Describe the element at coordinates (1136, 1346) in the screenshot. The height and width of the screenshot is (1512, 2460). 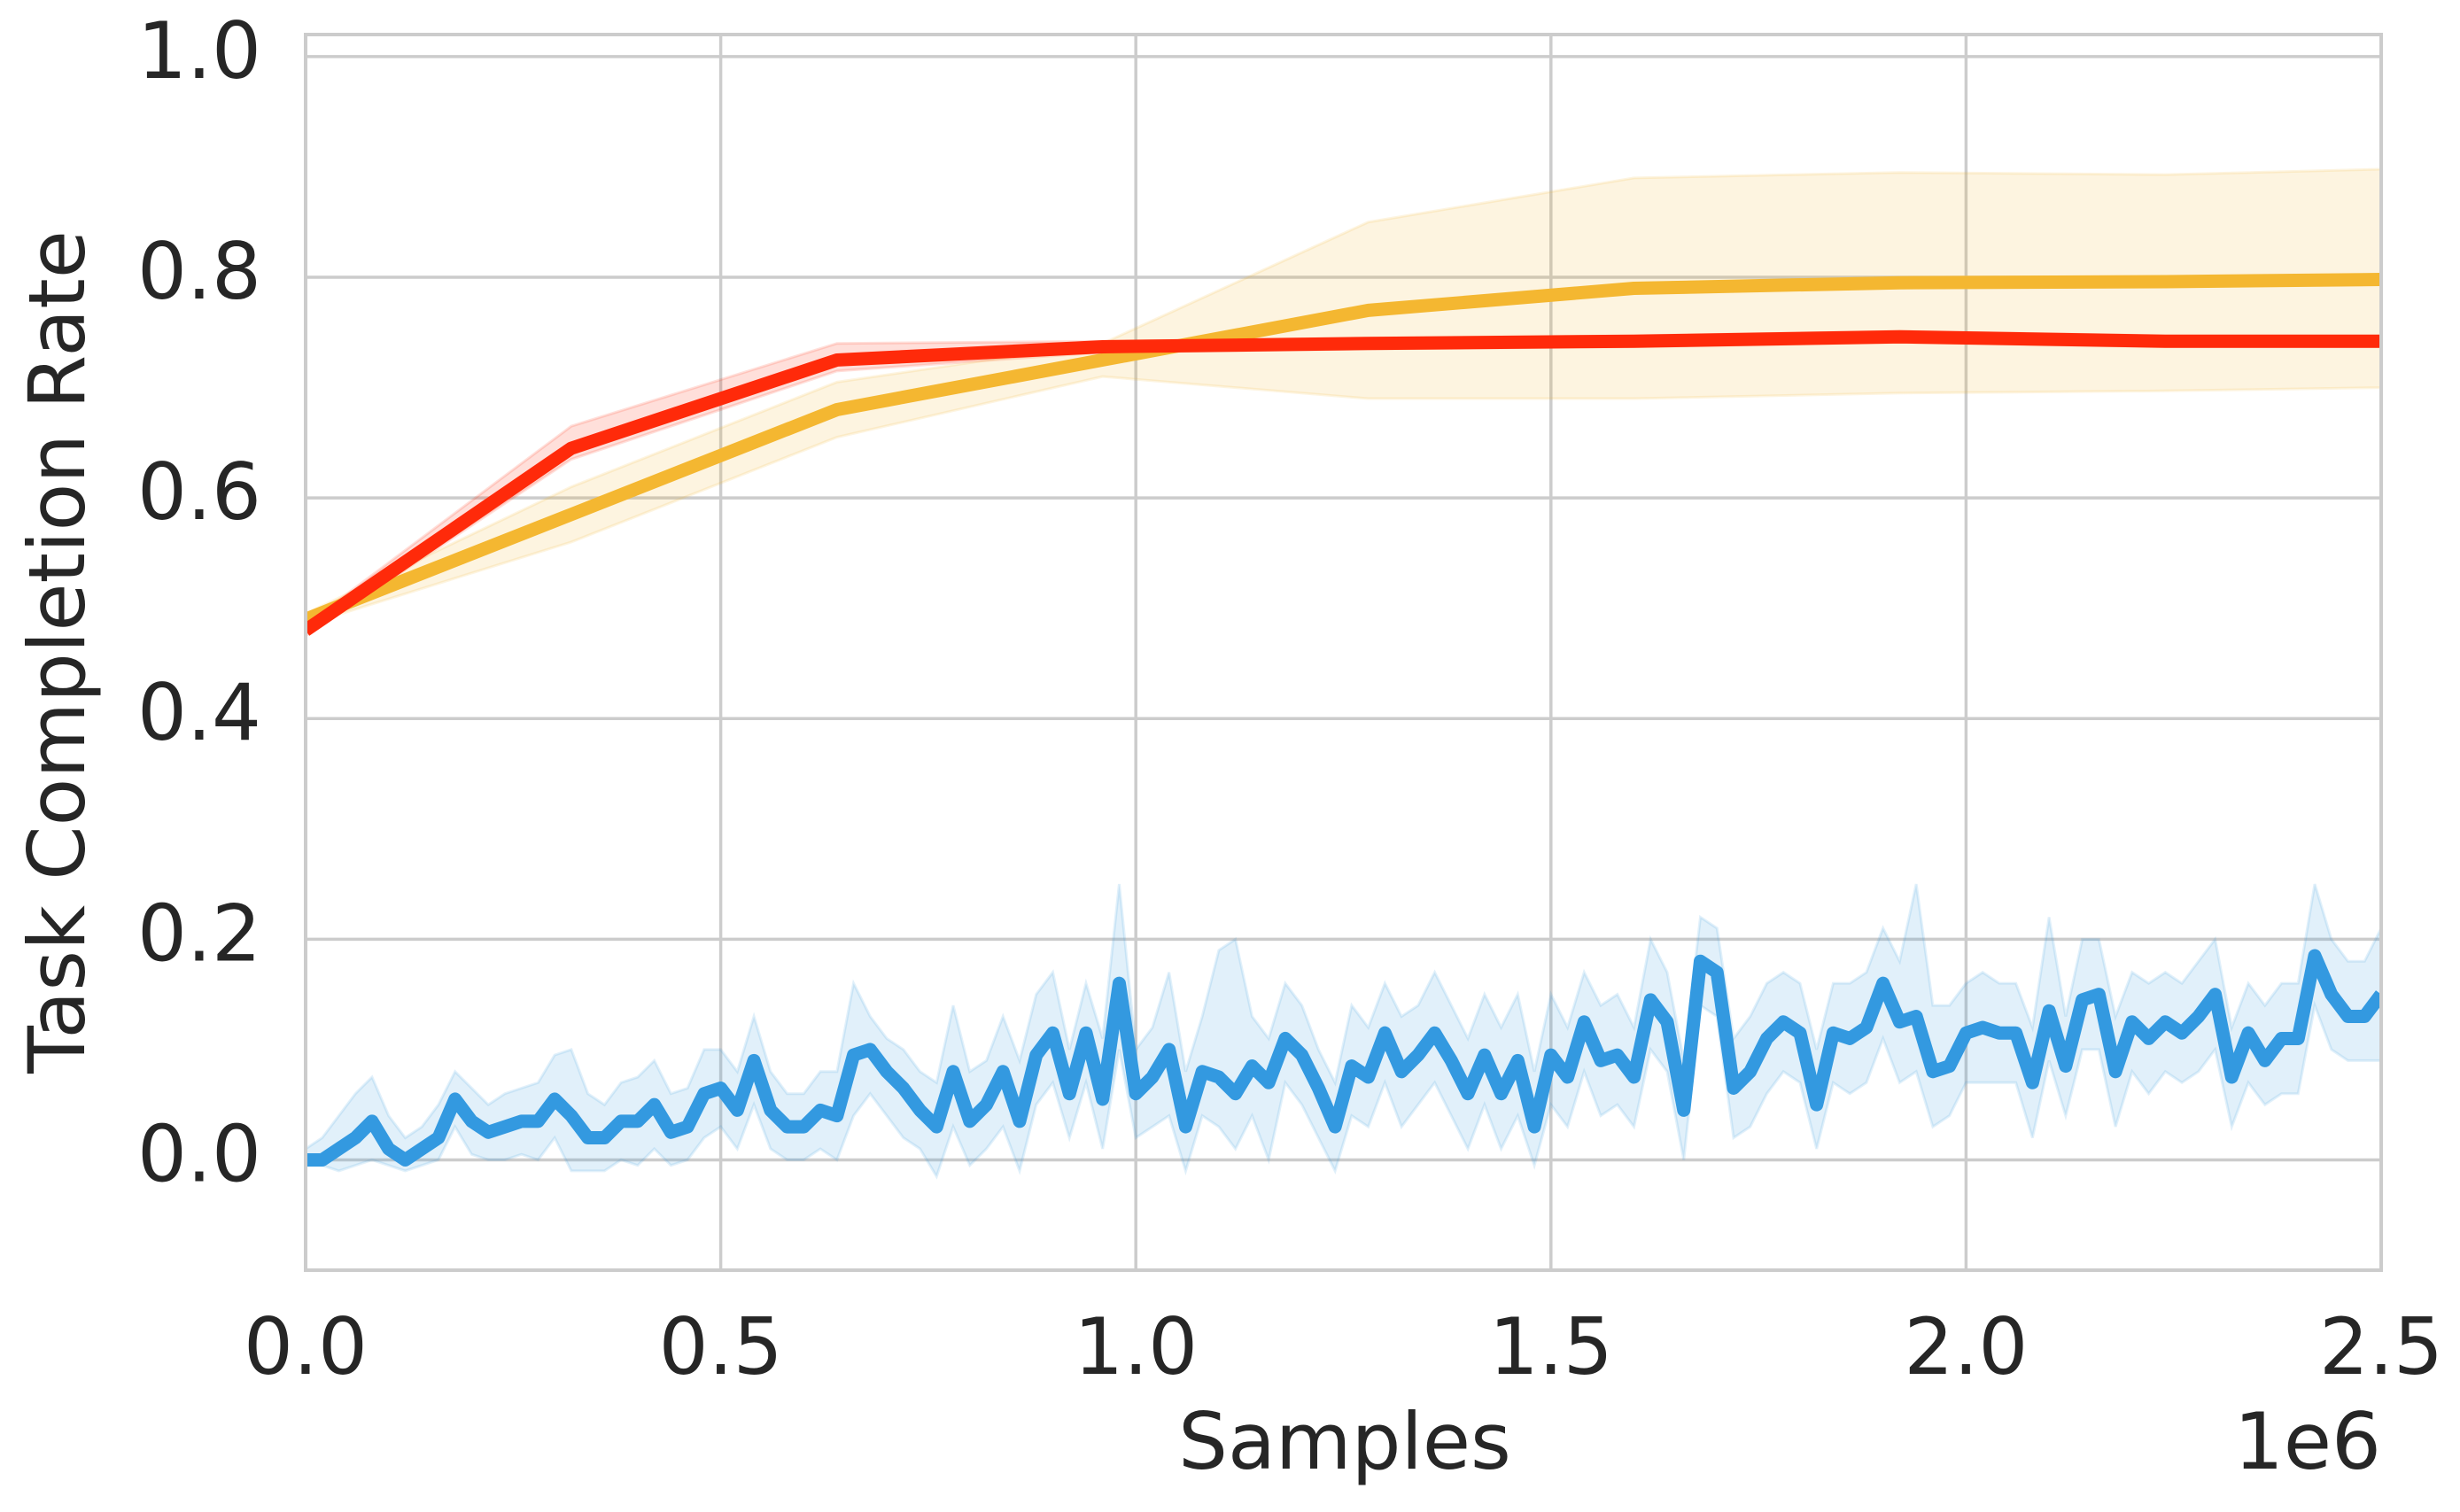
I see `x-tick-label: 1.0` at that location.